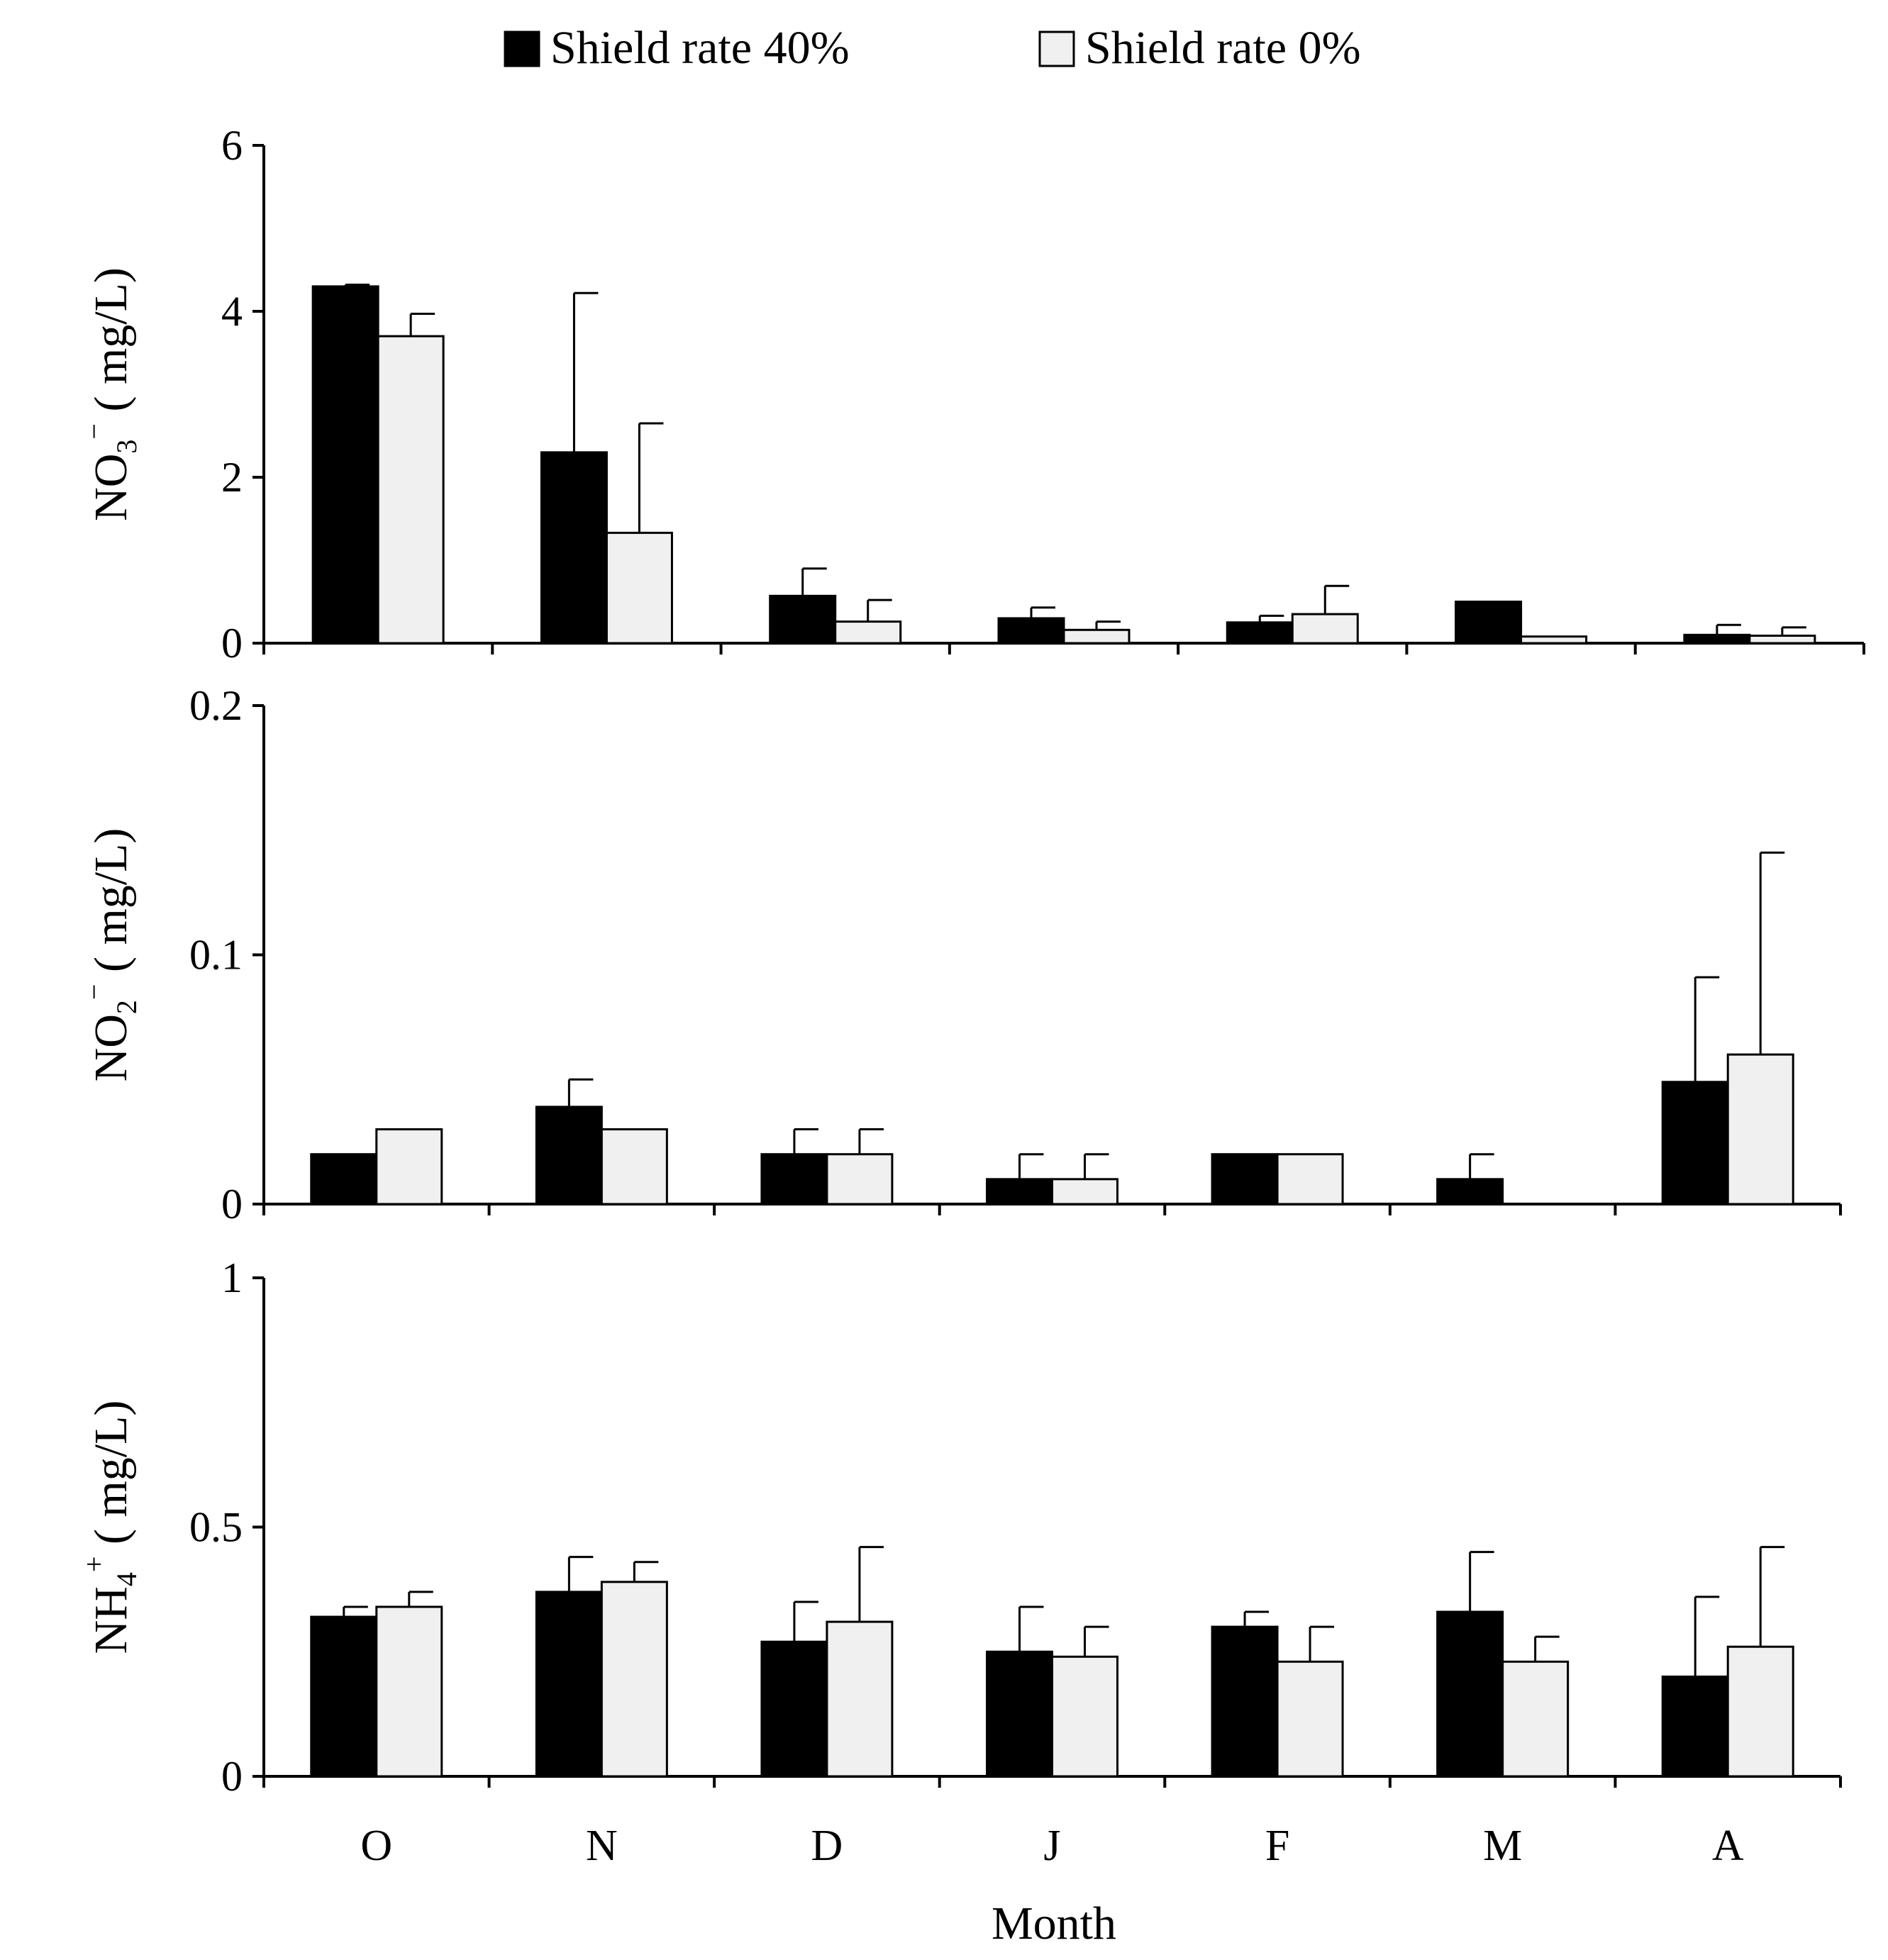  I want to click on month-label-F: F, so click(1277, 1846).